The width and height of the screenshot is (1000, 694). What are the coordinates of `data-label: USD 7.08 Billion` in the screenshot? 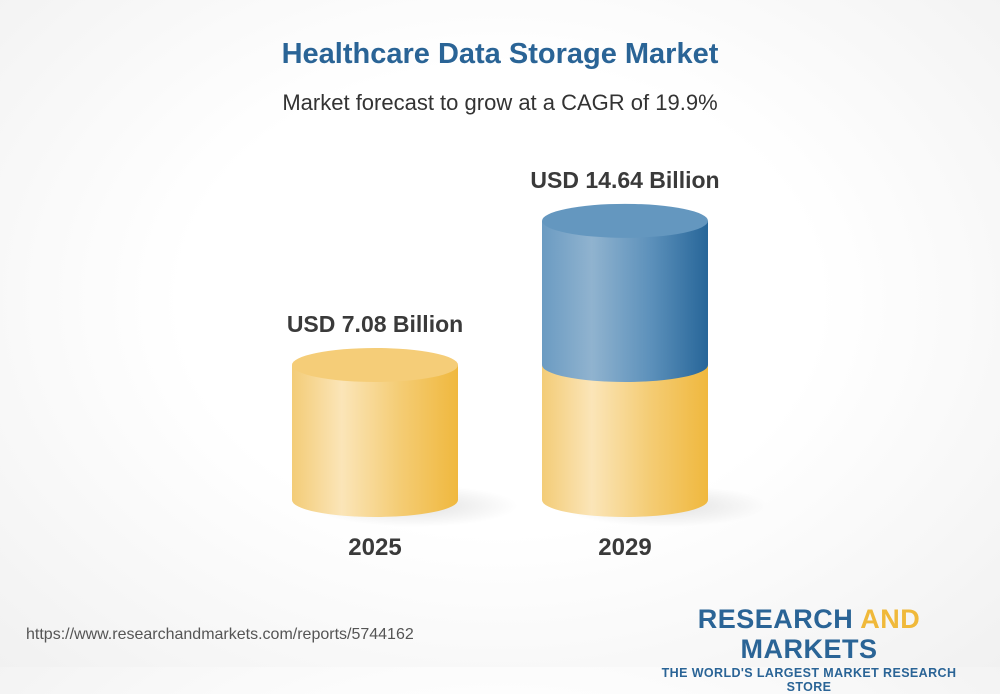 It's located at (375, 324).